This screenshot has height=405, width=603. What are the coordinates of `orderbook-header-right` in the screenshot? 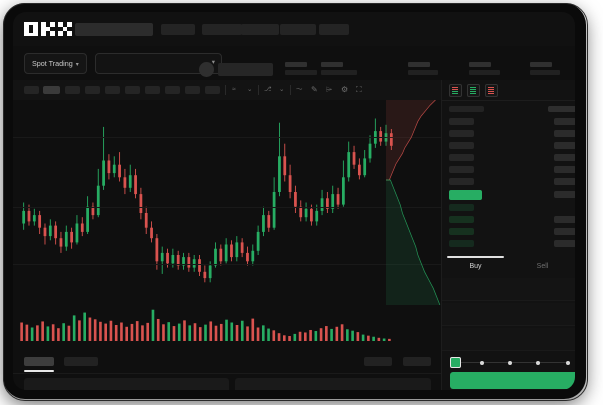 It's located at (561, 109).